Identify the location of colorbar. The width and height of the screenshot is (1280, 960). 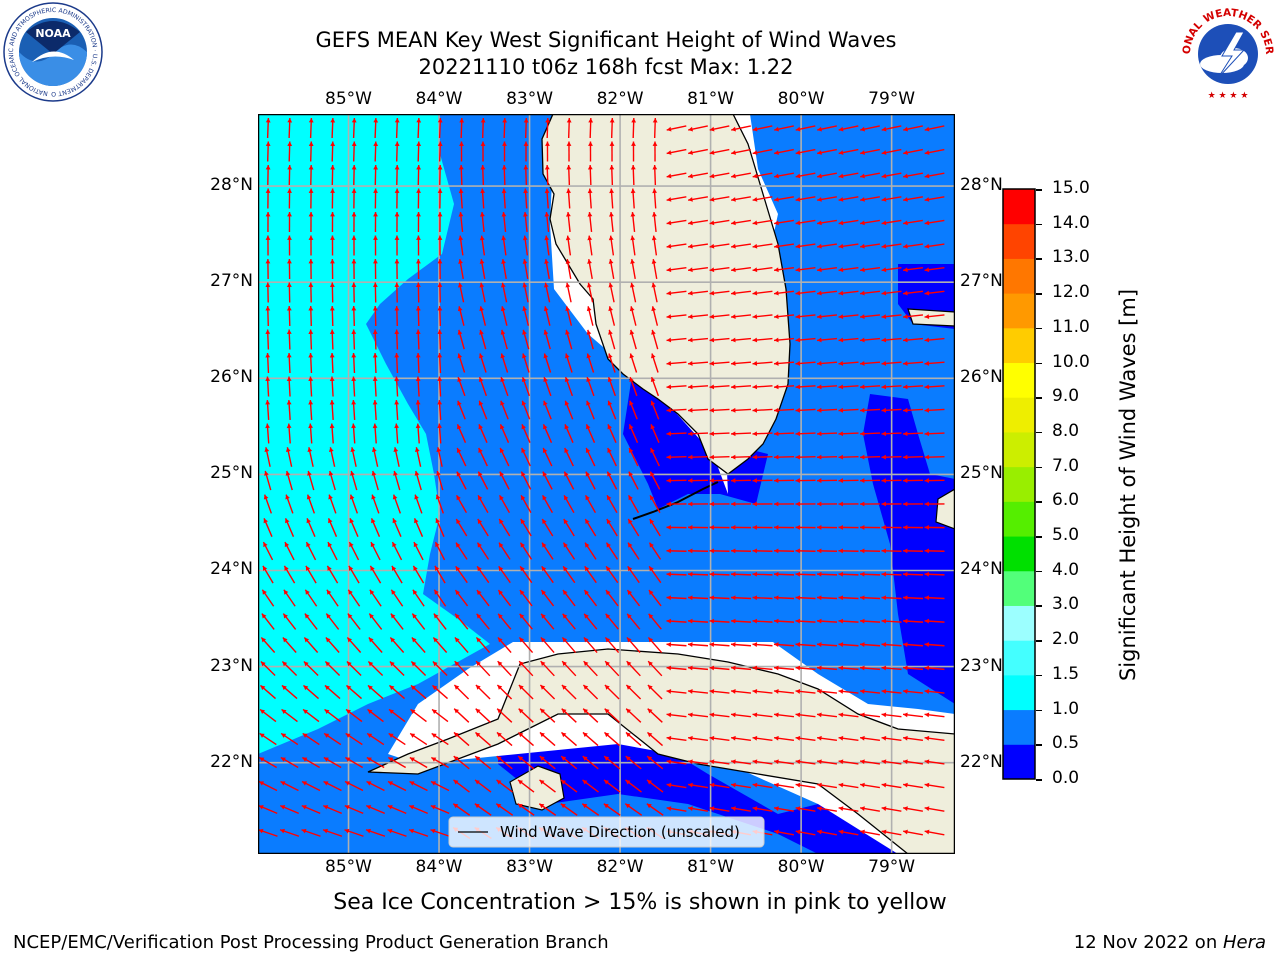
(1019, 484).